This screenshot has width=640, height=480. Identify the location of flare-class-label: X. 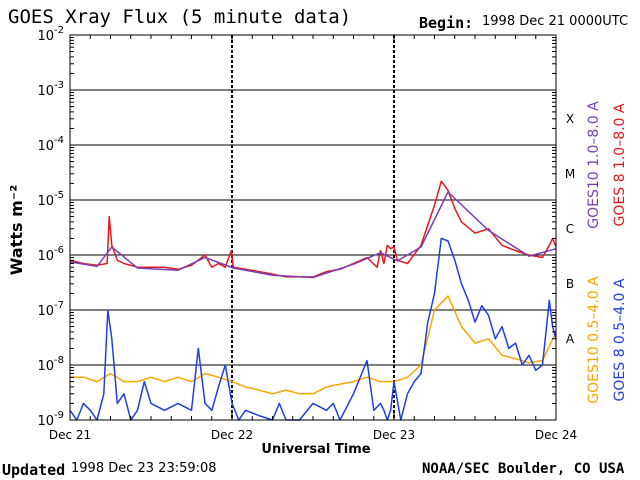
(570, 119).